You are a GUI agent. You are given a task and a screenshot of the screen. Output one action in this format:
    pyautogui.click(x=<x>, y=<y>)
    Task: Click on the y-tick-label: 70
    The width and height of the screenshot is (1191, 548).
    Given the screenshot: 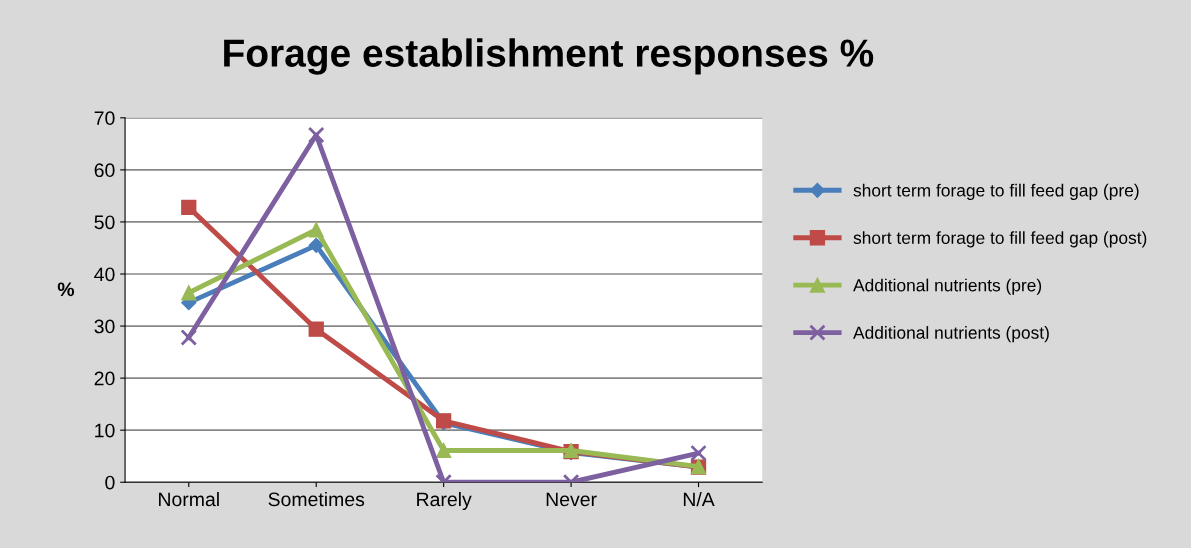 What is the action you would take?
    pyautogui.click(x=104, y=118)
    